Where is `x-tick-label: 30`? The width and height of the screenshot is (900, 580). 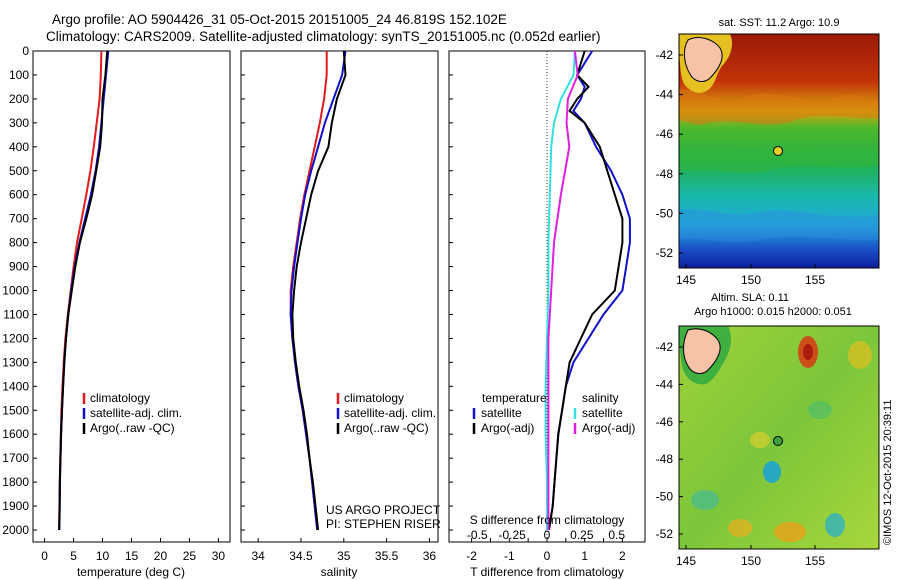
x-tick-label: 30 is located at coordinates (219, 556).